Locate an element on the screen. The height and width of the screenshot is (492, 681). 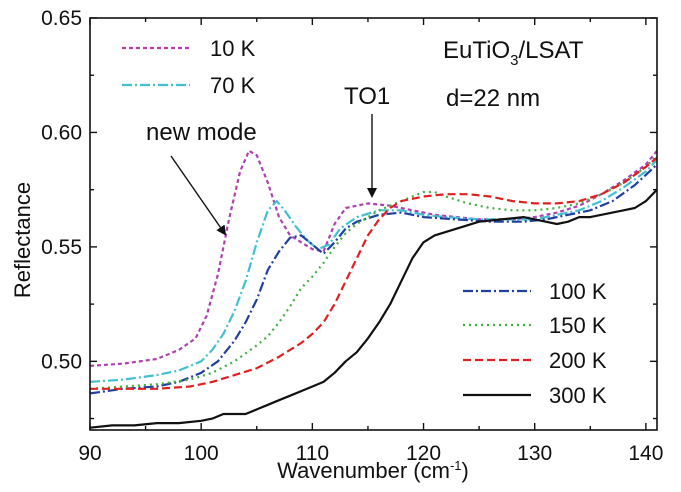
legend-label-300k: 300 K is located at coordinates (578, 395).